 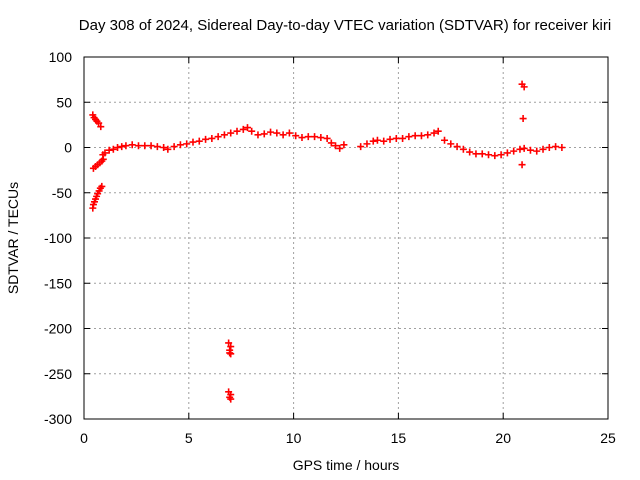 What do you see at coordinates (64, 102) in the screenshot?
I see `y-tick-label: 50` at bounding box center [64, 102].